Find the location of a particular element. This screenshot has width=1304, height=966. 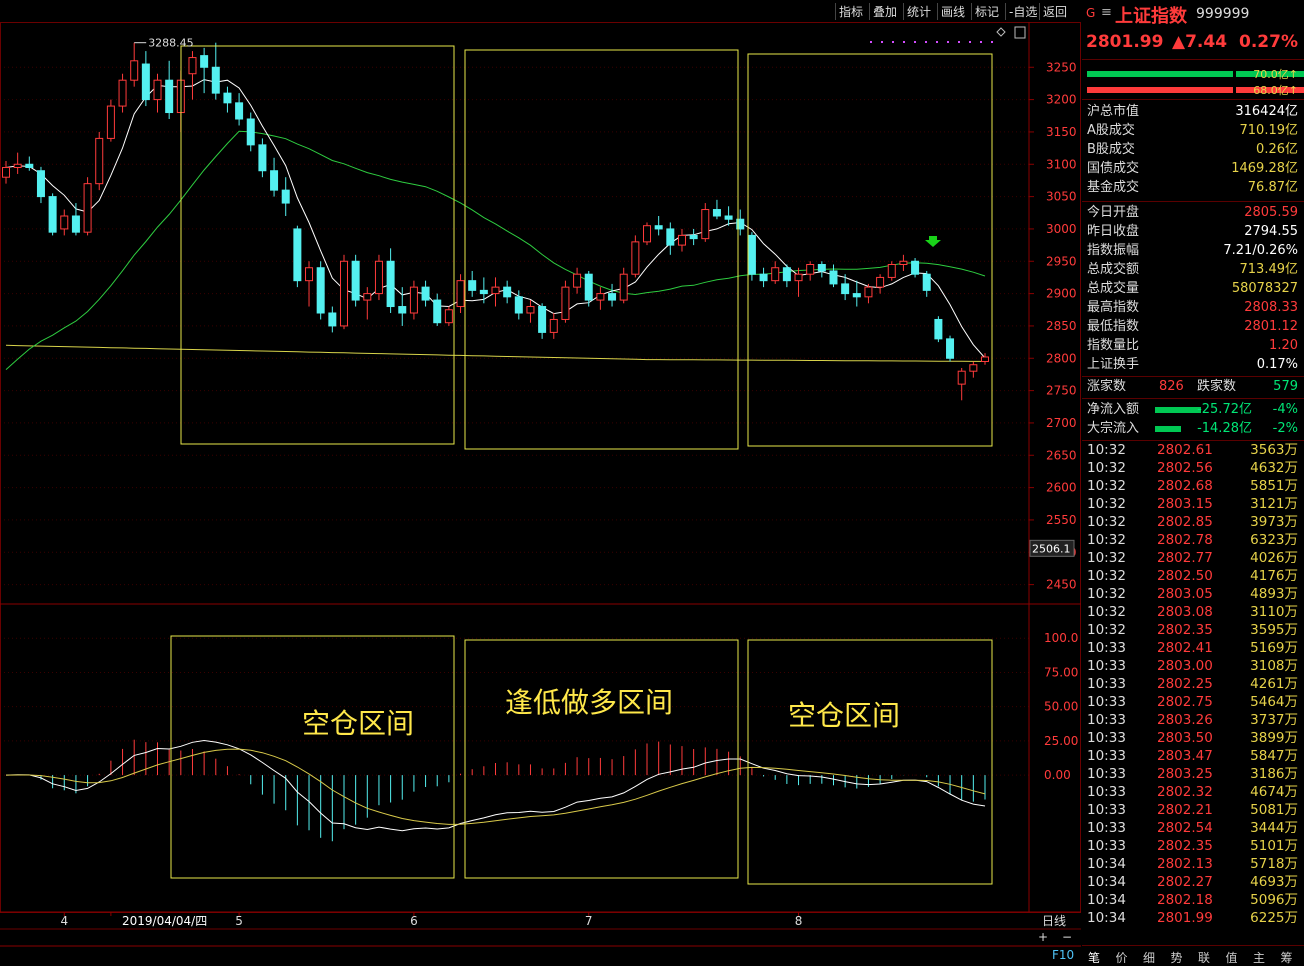

tick-row: 10:33 2802.25 4261万 is located at coordinates (1192, 684).